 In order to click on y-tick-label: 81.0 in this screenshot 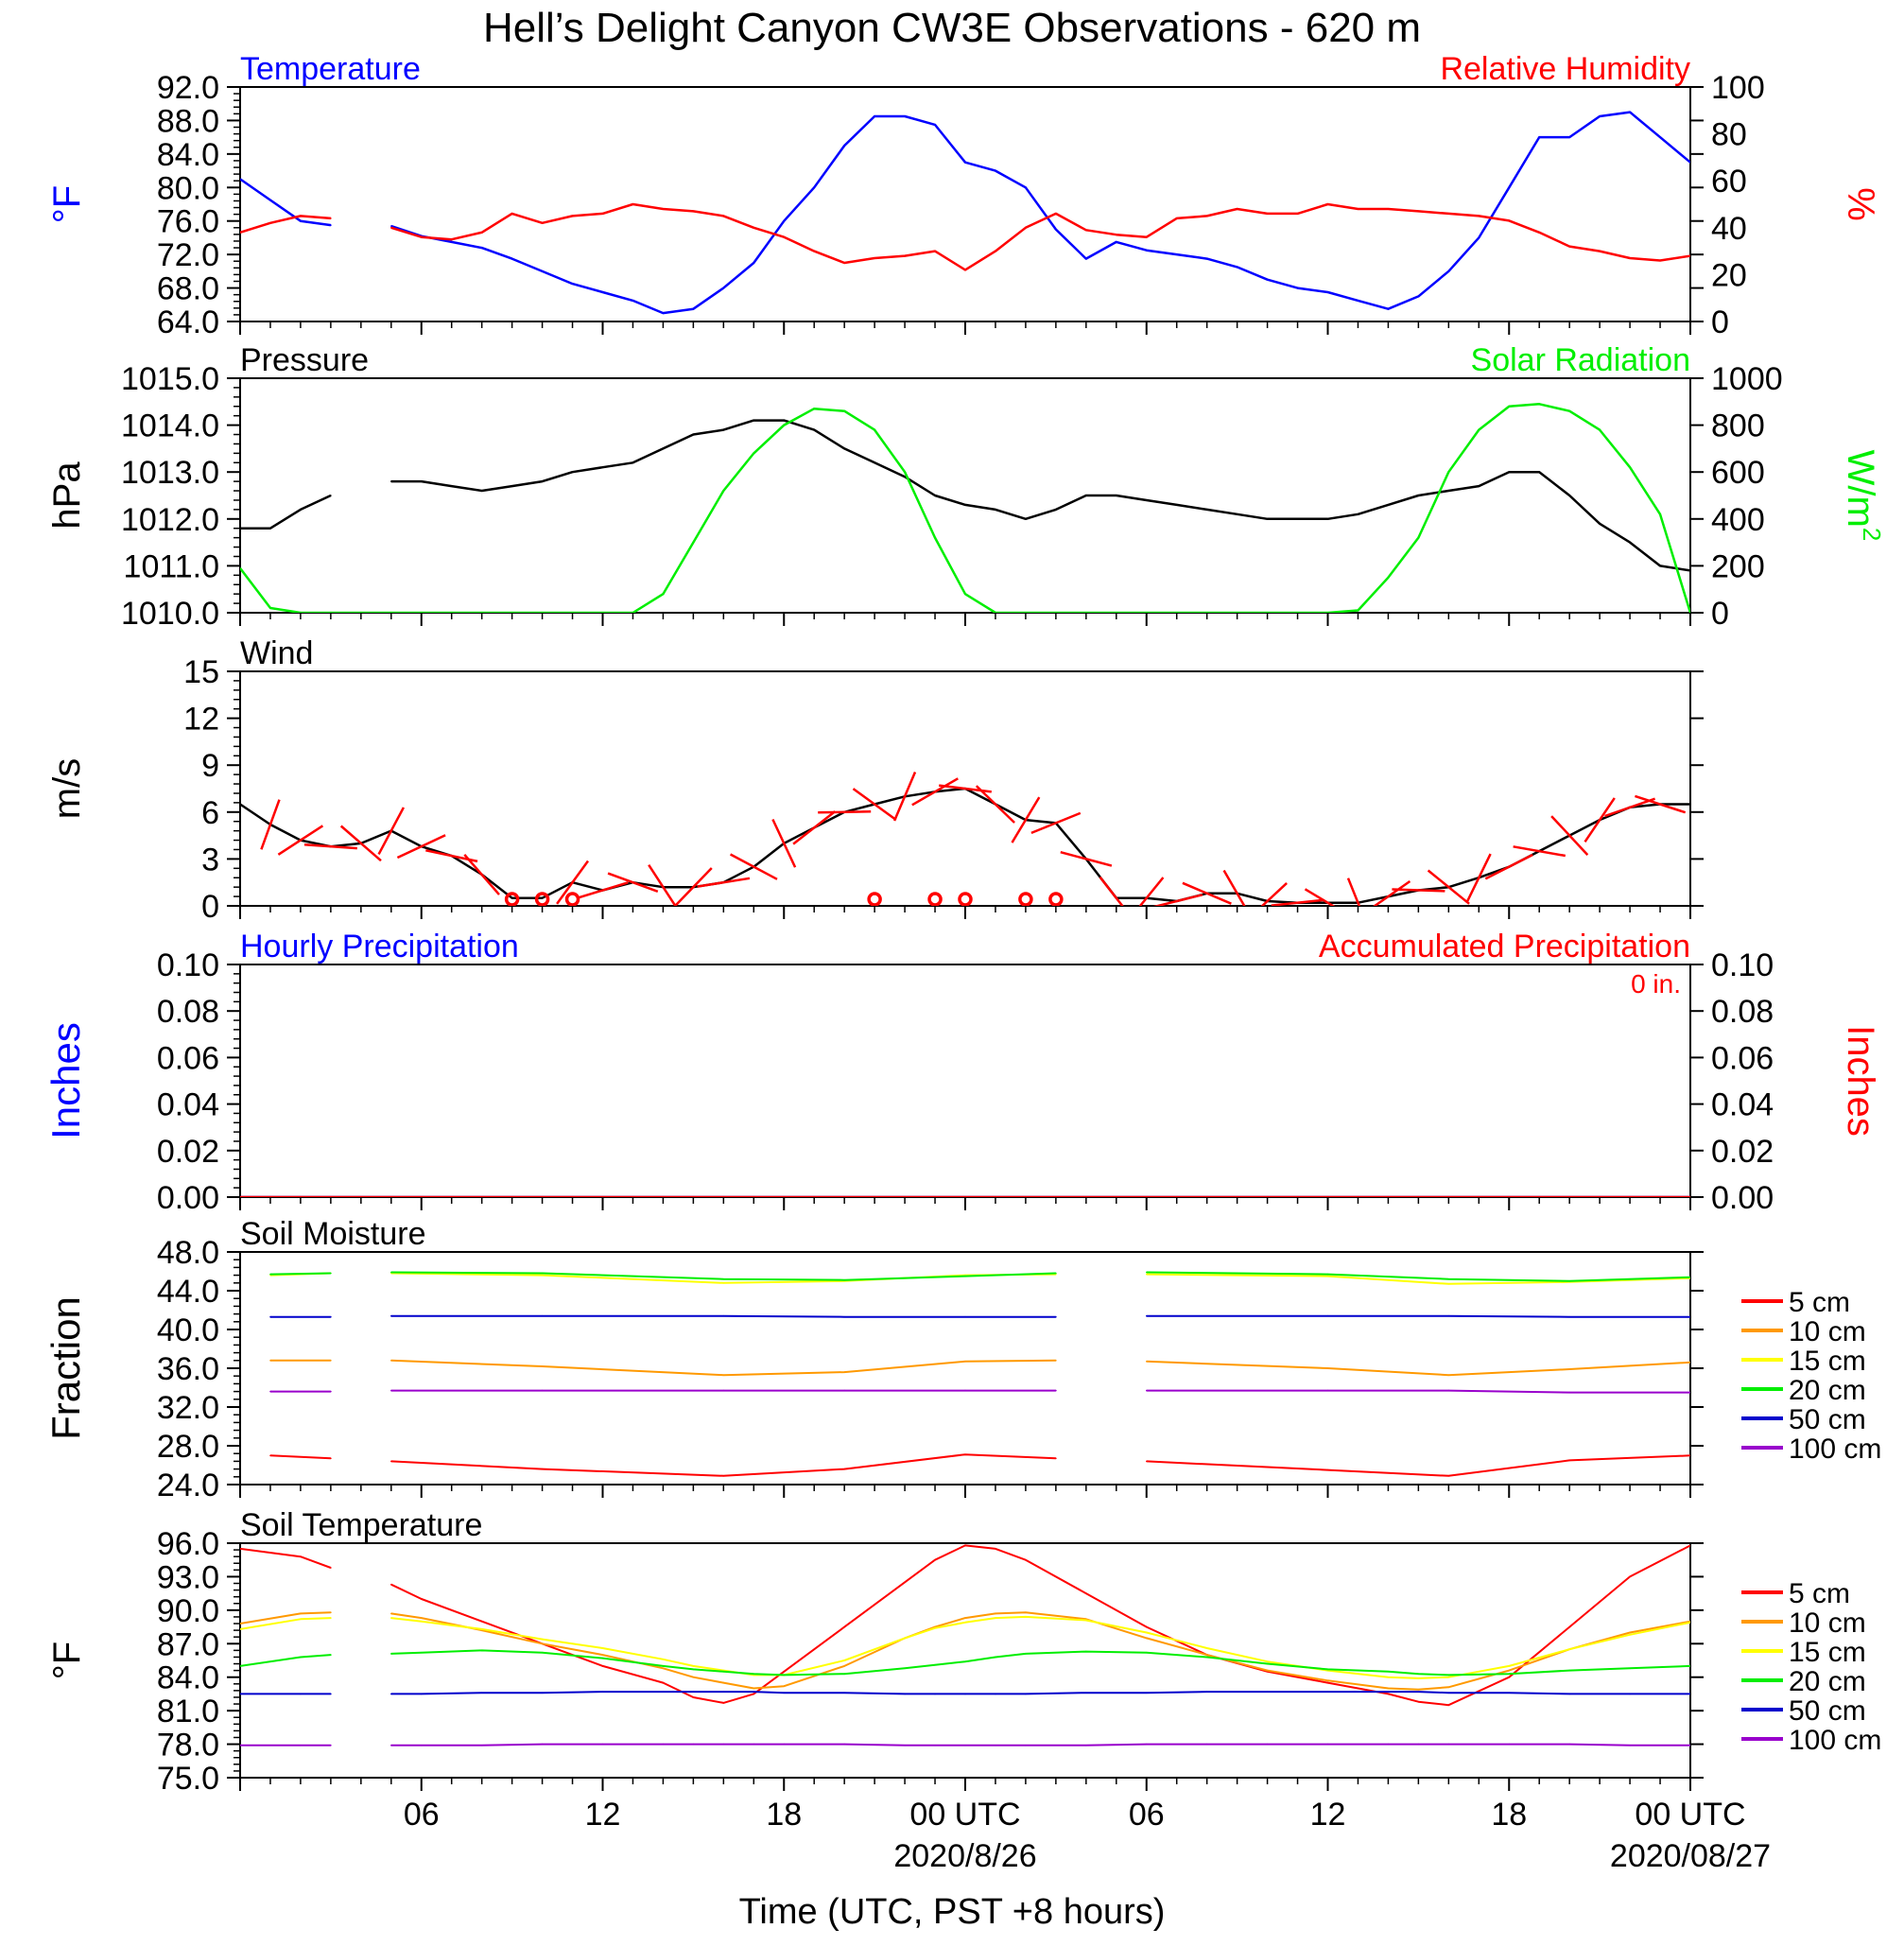, I will do `click(188, 1712)`.